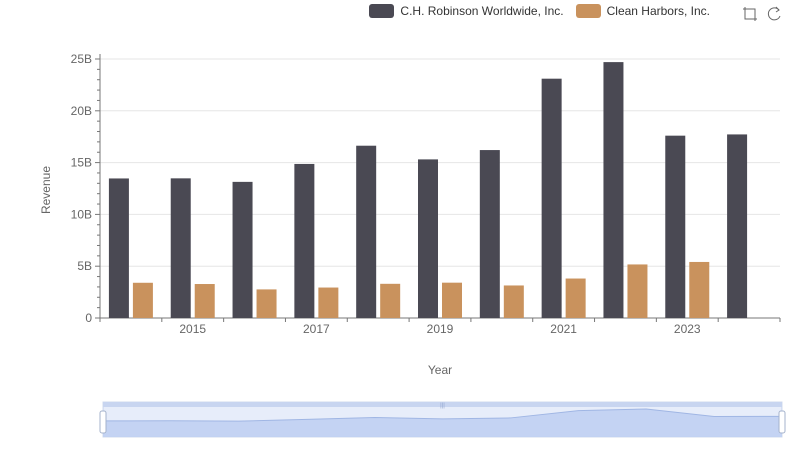  What do you see at coordinates (687, 329) in the screenshot?
I see `x-tick-label: 2023` at bounding box center [687, 329].